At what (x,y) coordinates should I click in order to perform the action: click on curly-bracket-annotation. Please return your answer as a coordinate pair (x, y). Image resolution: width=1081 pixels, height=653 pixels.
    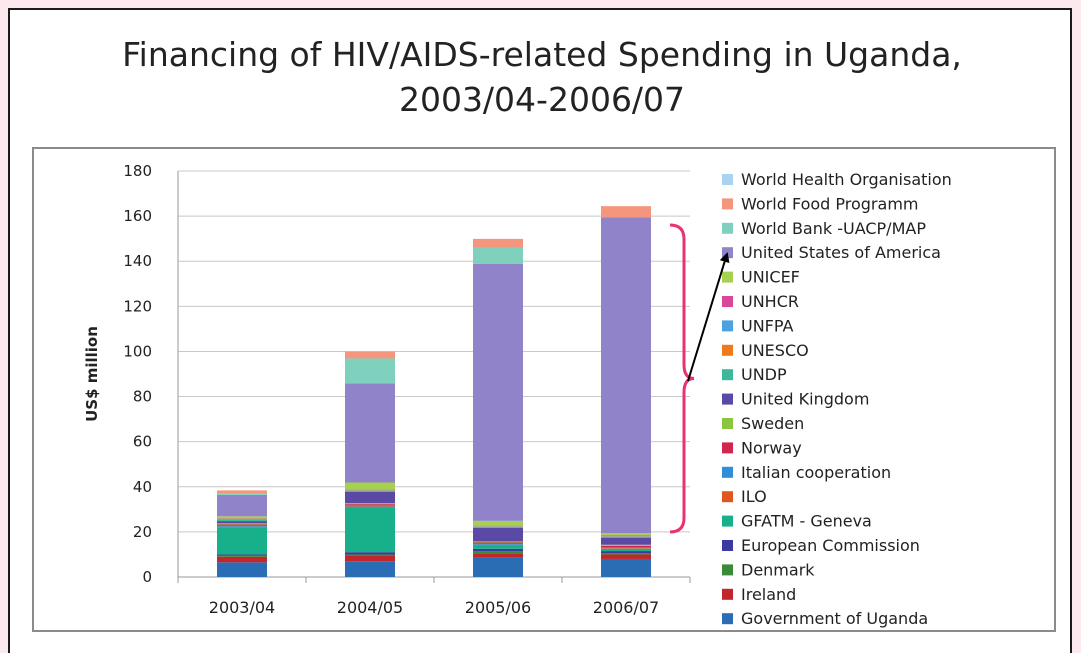
    Looking at the image, I should click on (682, 378).